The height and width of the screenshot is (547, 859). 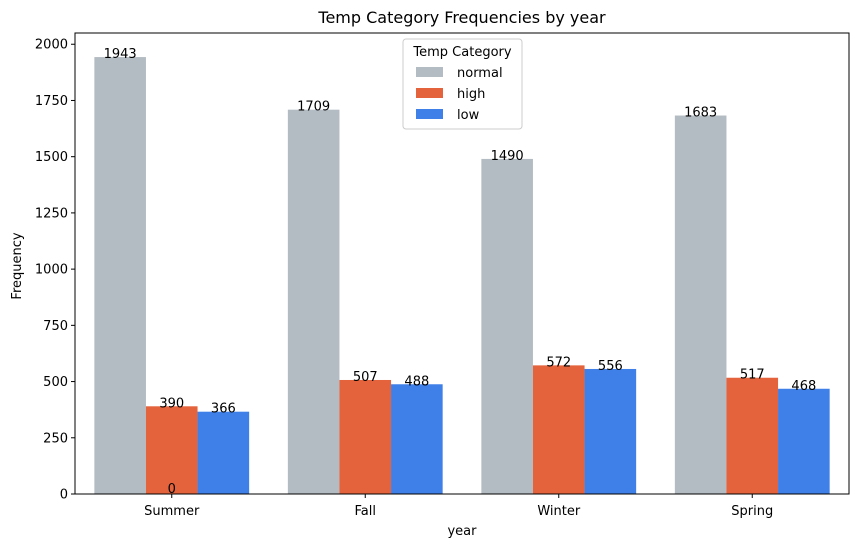 I want to click on y-tick-label: 0, so click(x=64, y=495).